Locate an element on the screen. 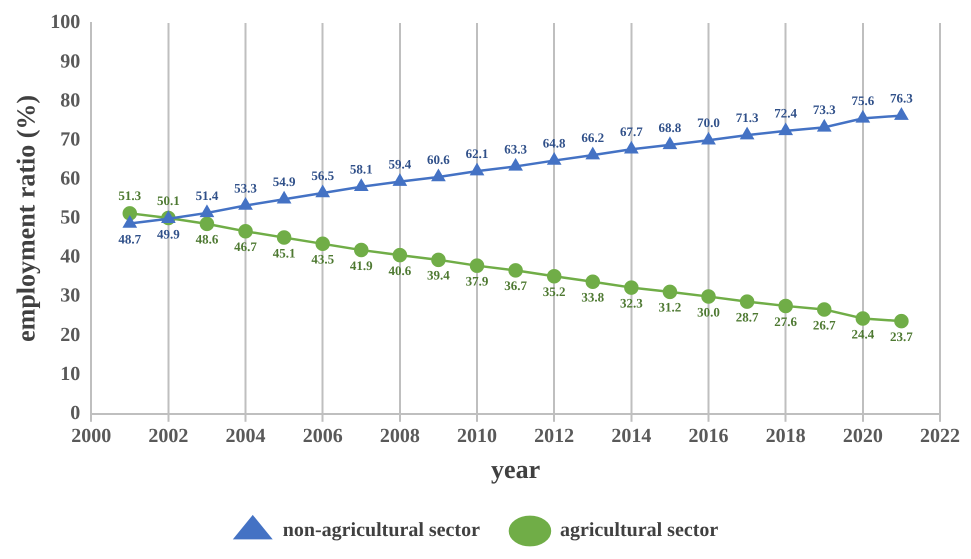 Image resolution: width=971 pixels, height=559 pixels. data-label: 37.9 is located at coordinates (477, 281).